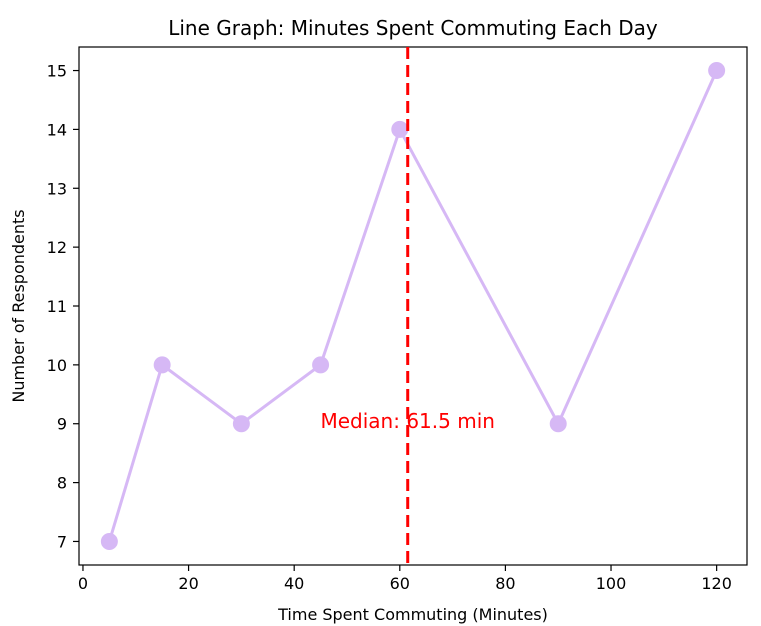 The height and width of the screenshot is (626, 761). Describe the element at coordinates (57, 188) in the screenshot. I see `y-tick-label-13: 13` at that location.